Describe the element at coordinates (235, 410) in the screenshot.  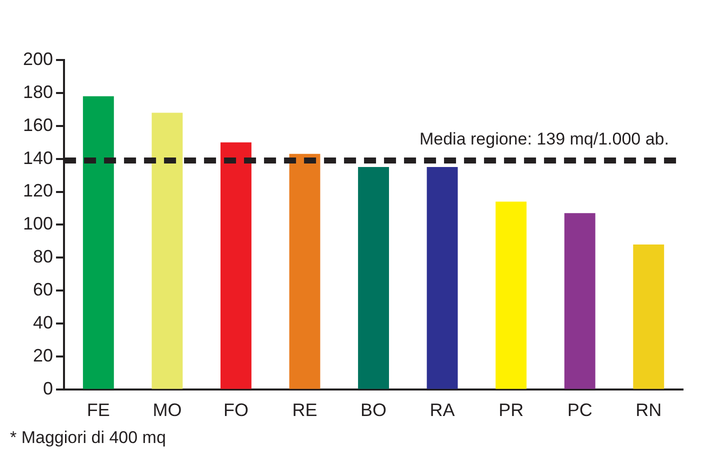
I see `x-tick-label: FO` at that location.